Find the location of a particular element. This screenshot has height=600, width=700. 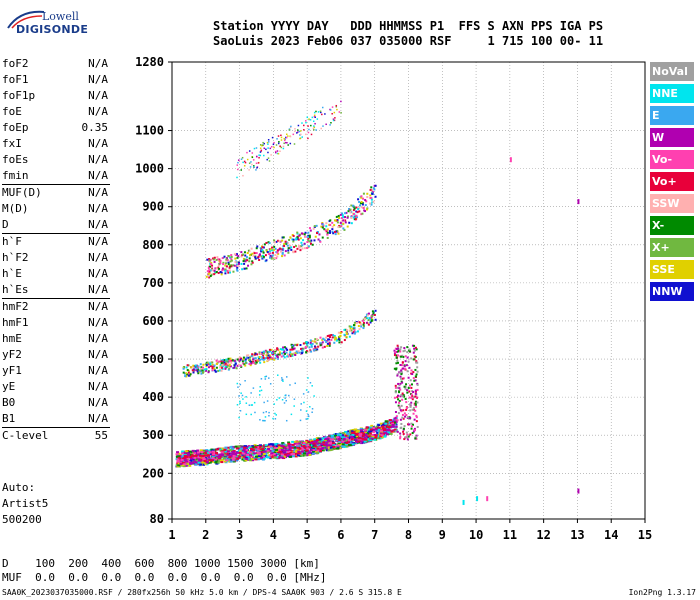

param-name: foF1 is located at coordinates (15, 79).